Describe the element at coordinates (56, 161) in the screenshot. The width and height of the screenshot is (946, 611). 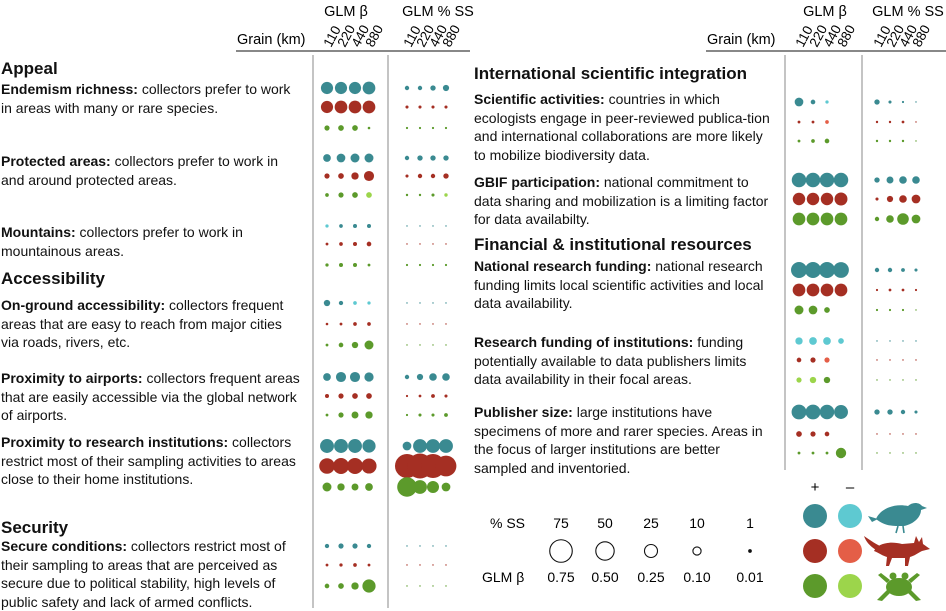
I see `factor-name: Protected areas:` at that location.